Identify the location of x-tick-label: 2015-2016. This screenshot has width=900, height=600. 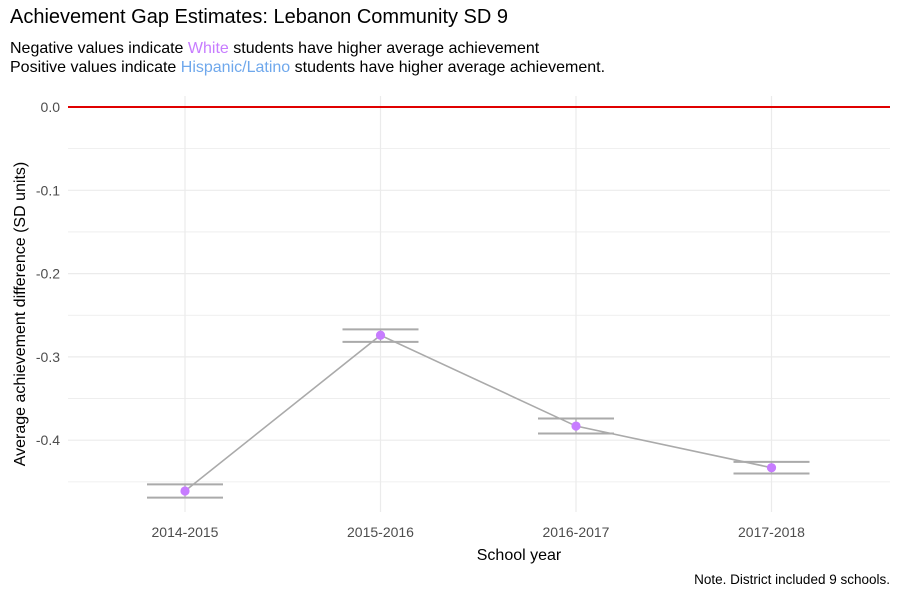
(380, 532).